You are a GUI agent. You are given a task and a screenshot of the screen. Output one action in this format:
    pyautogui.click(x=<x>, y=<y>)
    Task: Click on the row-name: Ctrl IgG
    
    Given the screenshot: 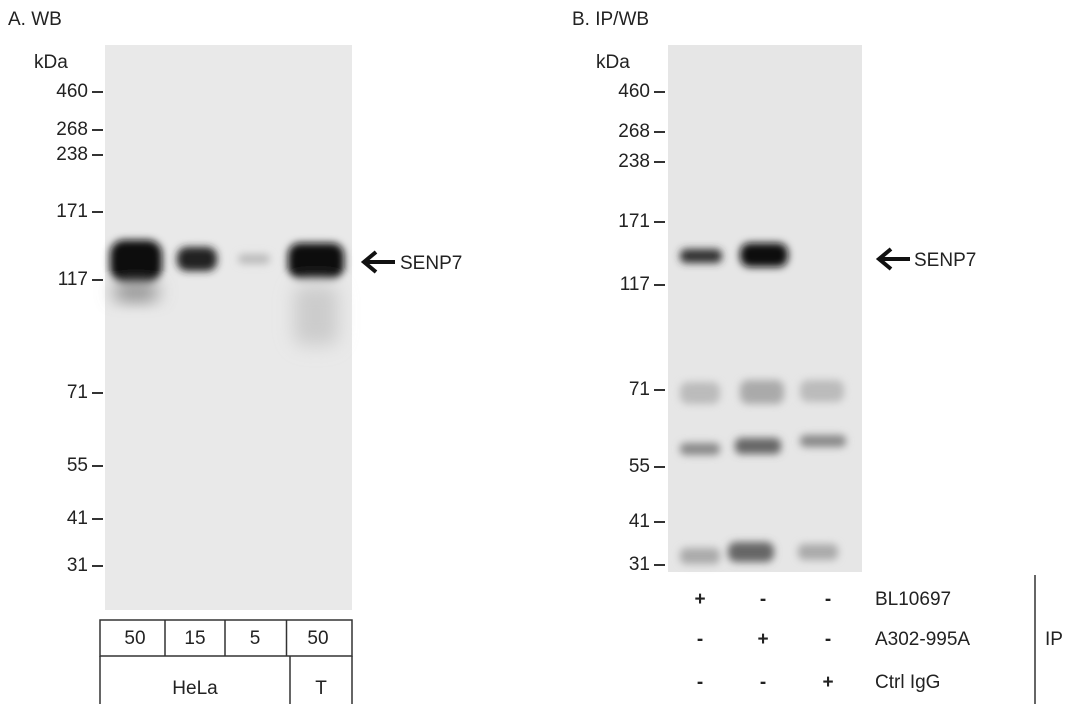 What is the action you would take?
    pyautogui.click(x=907, y=682)
    